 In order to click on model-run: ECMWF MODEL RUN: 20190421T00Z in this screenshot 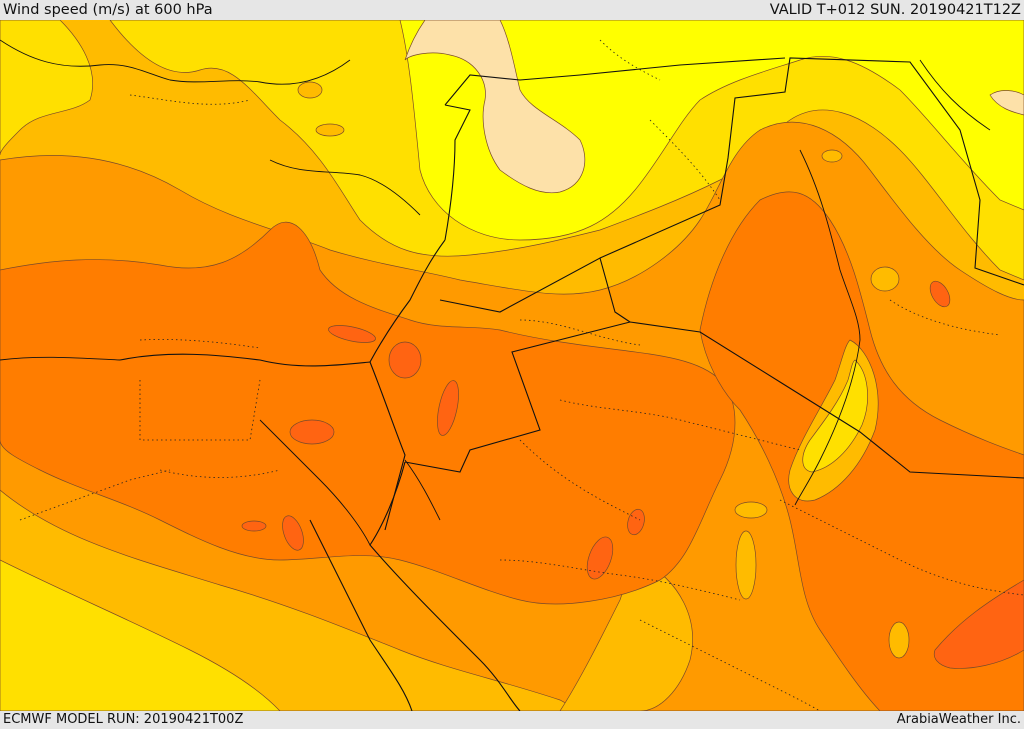, I will do `click(123, 719)`.